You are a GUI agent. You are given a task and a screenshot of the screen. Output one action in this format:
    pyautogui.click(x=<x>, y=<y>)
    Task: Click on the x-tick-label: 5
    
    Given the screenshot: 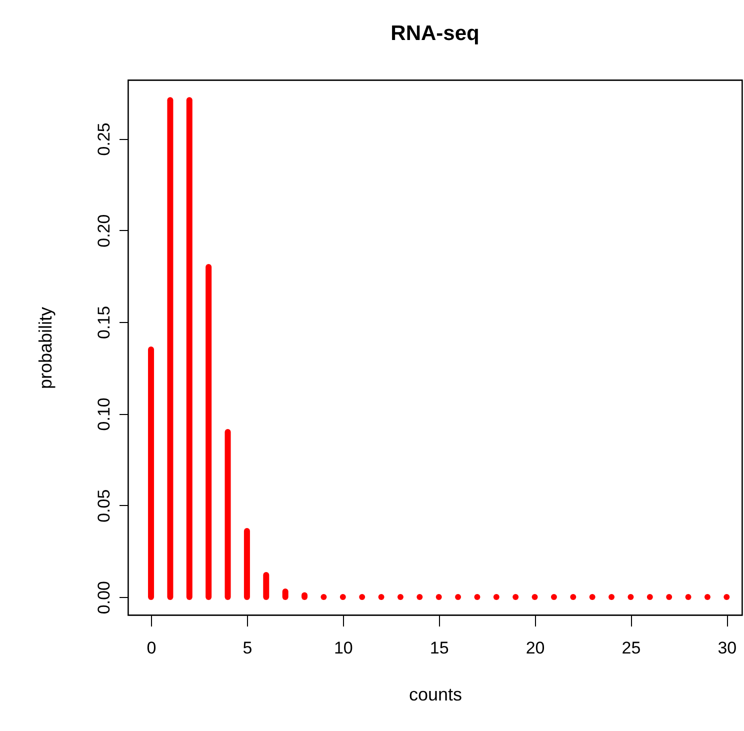 What is the action you would take?
    pyautogui.click(x=247, y=648)
    